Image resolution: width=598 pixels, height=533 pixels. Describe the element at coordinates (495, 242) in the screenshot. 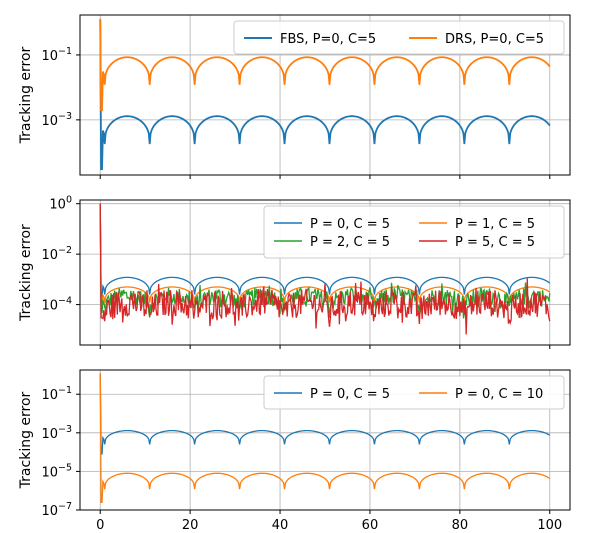

I see `legend-label: P = 5, C = 5` at that location.